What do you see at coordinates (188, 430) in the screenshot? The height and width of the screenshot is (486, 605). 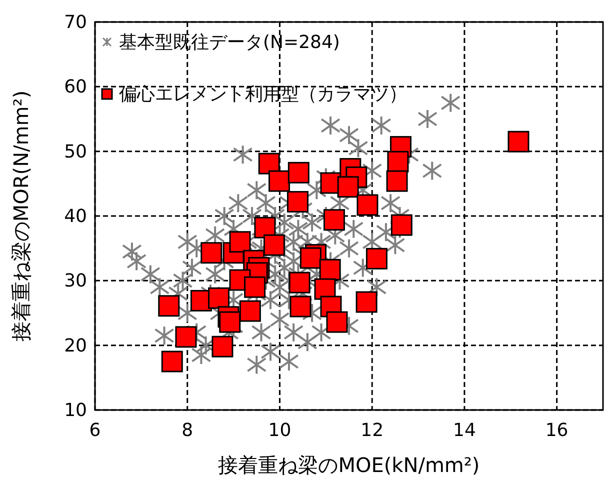 I see `x-tick-label: 8` at bounding box center [188, 430].